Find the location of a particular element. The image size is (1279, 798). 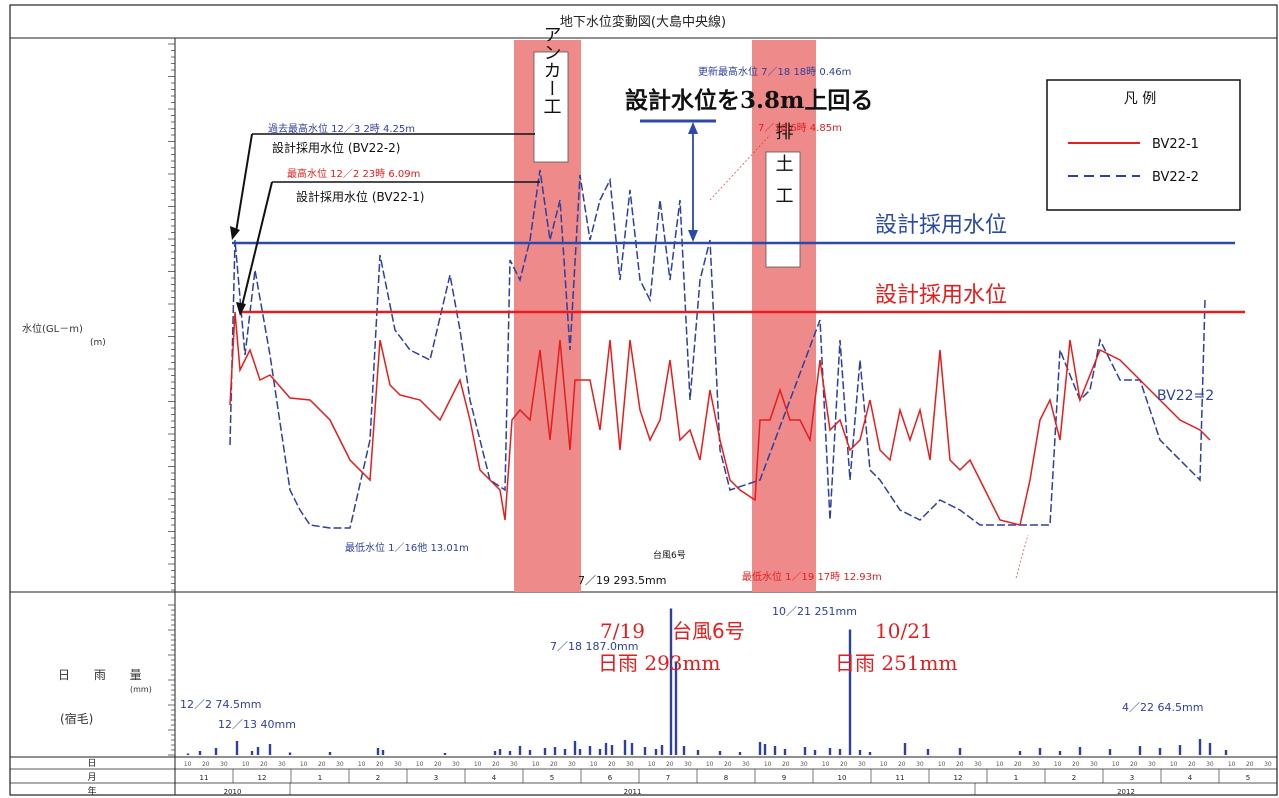

row-label-month: 月 is located at coordinates (91, 777).